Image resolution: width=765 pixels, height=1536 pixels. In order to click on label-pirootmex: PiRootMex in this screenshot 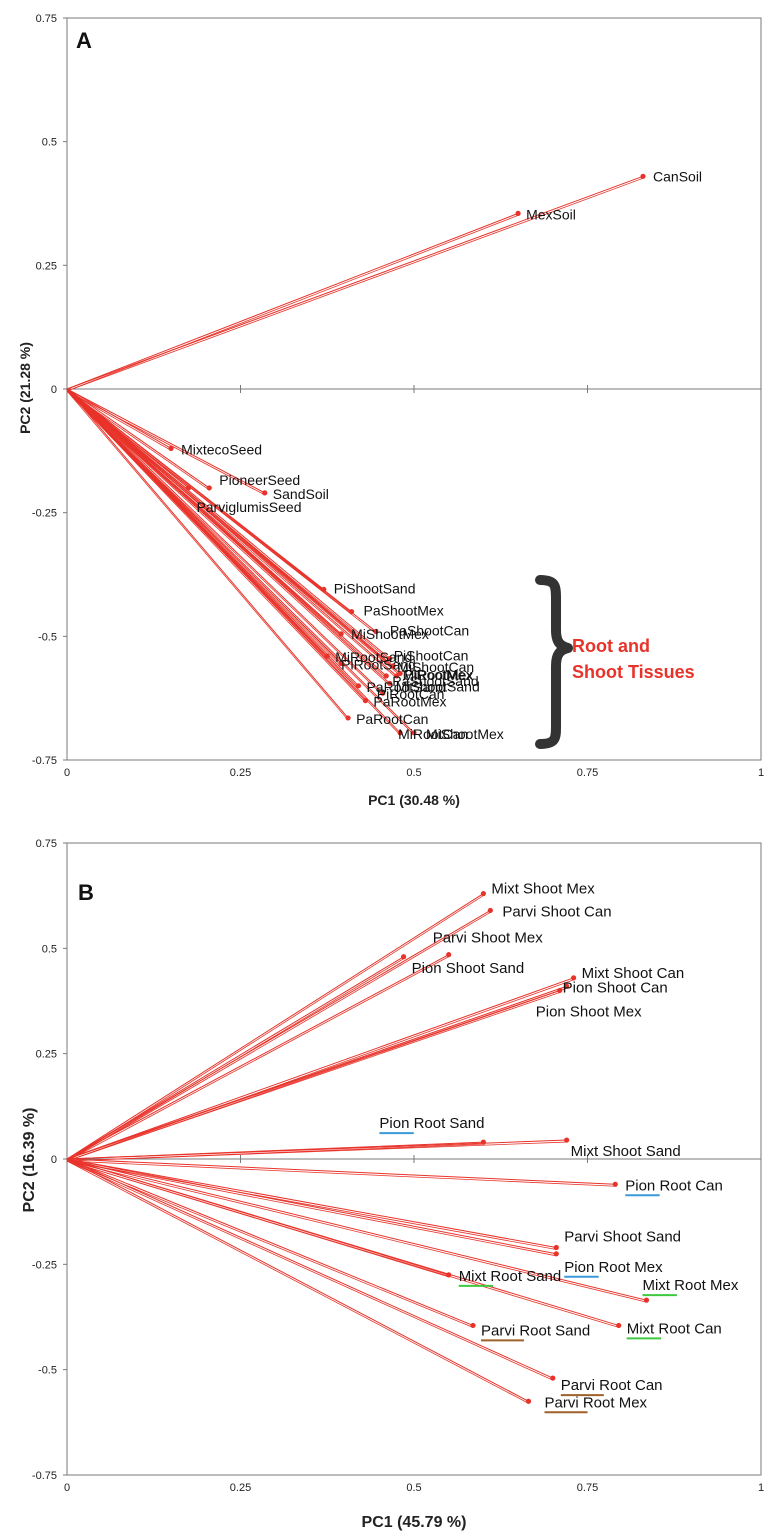, I will do `click(438, 674)`.